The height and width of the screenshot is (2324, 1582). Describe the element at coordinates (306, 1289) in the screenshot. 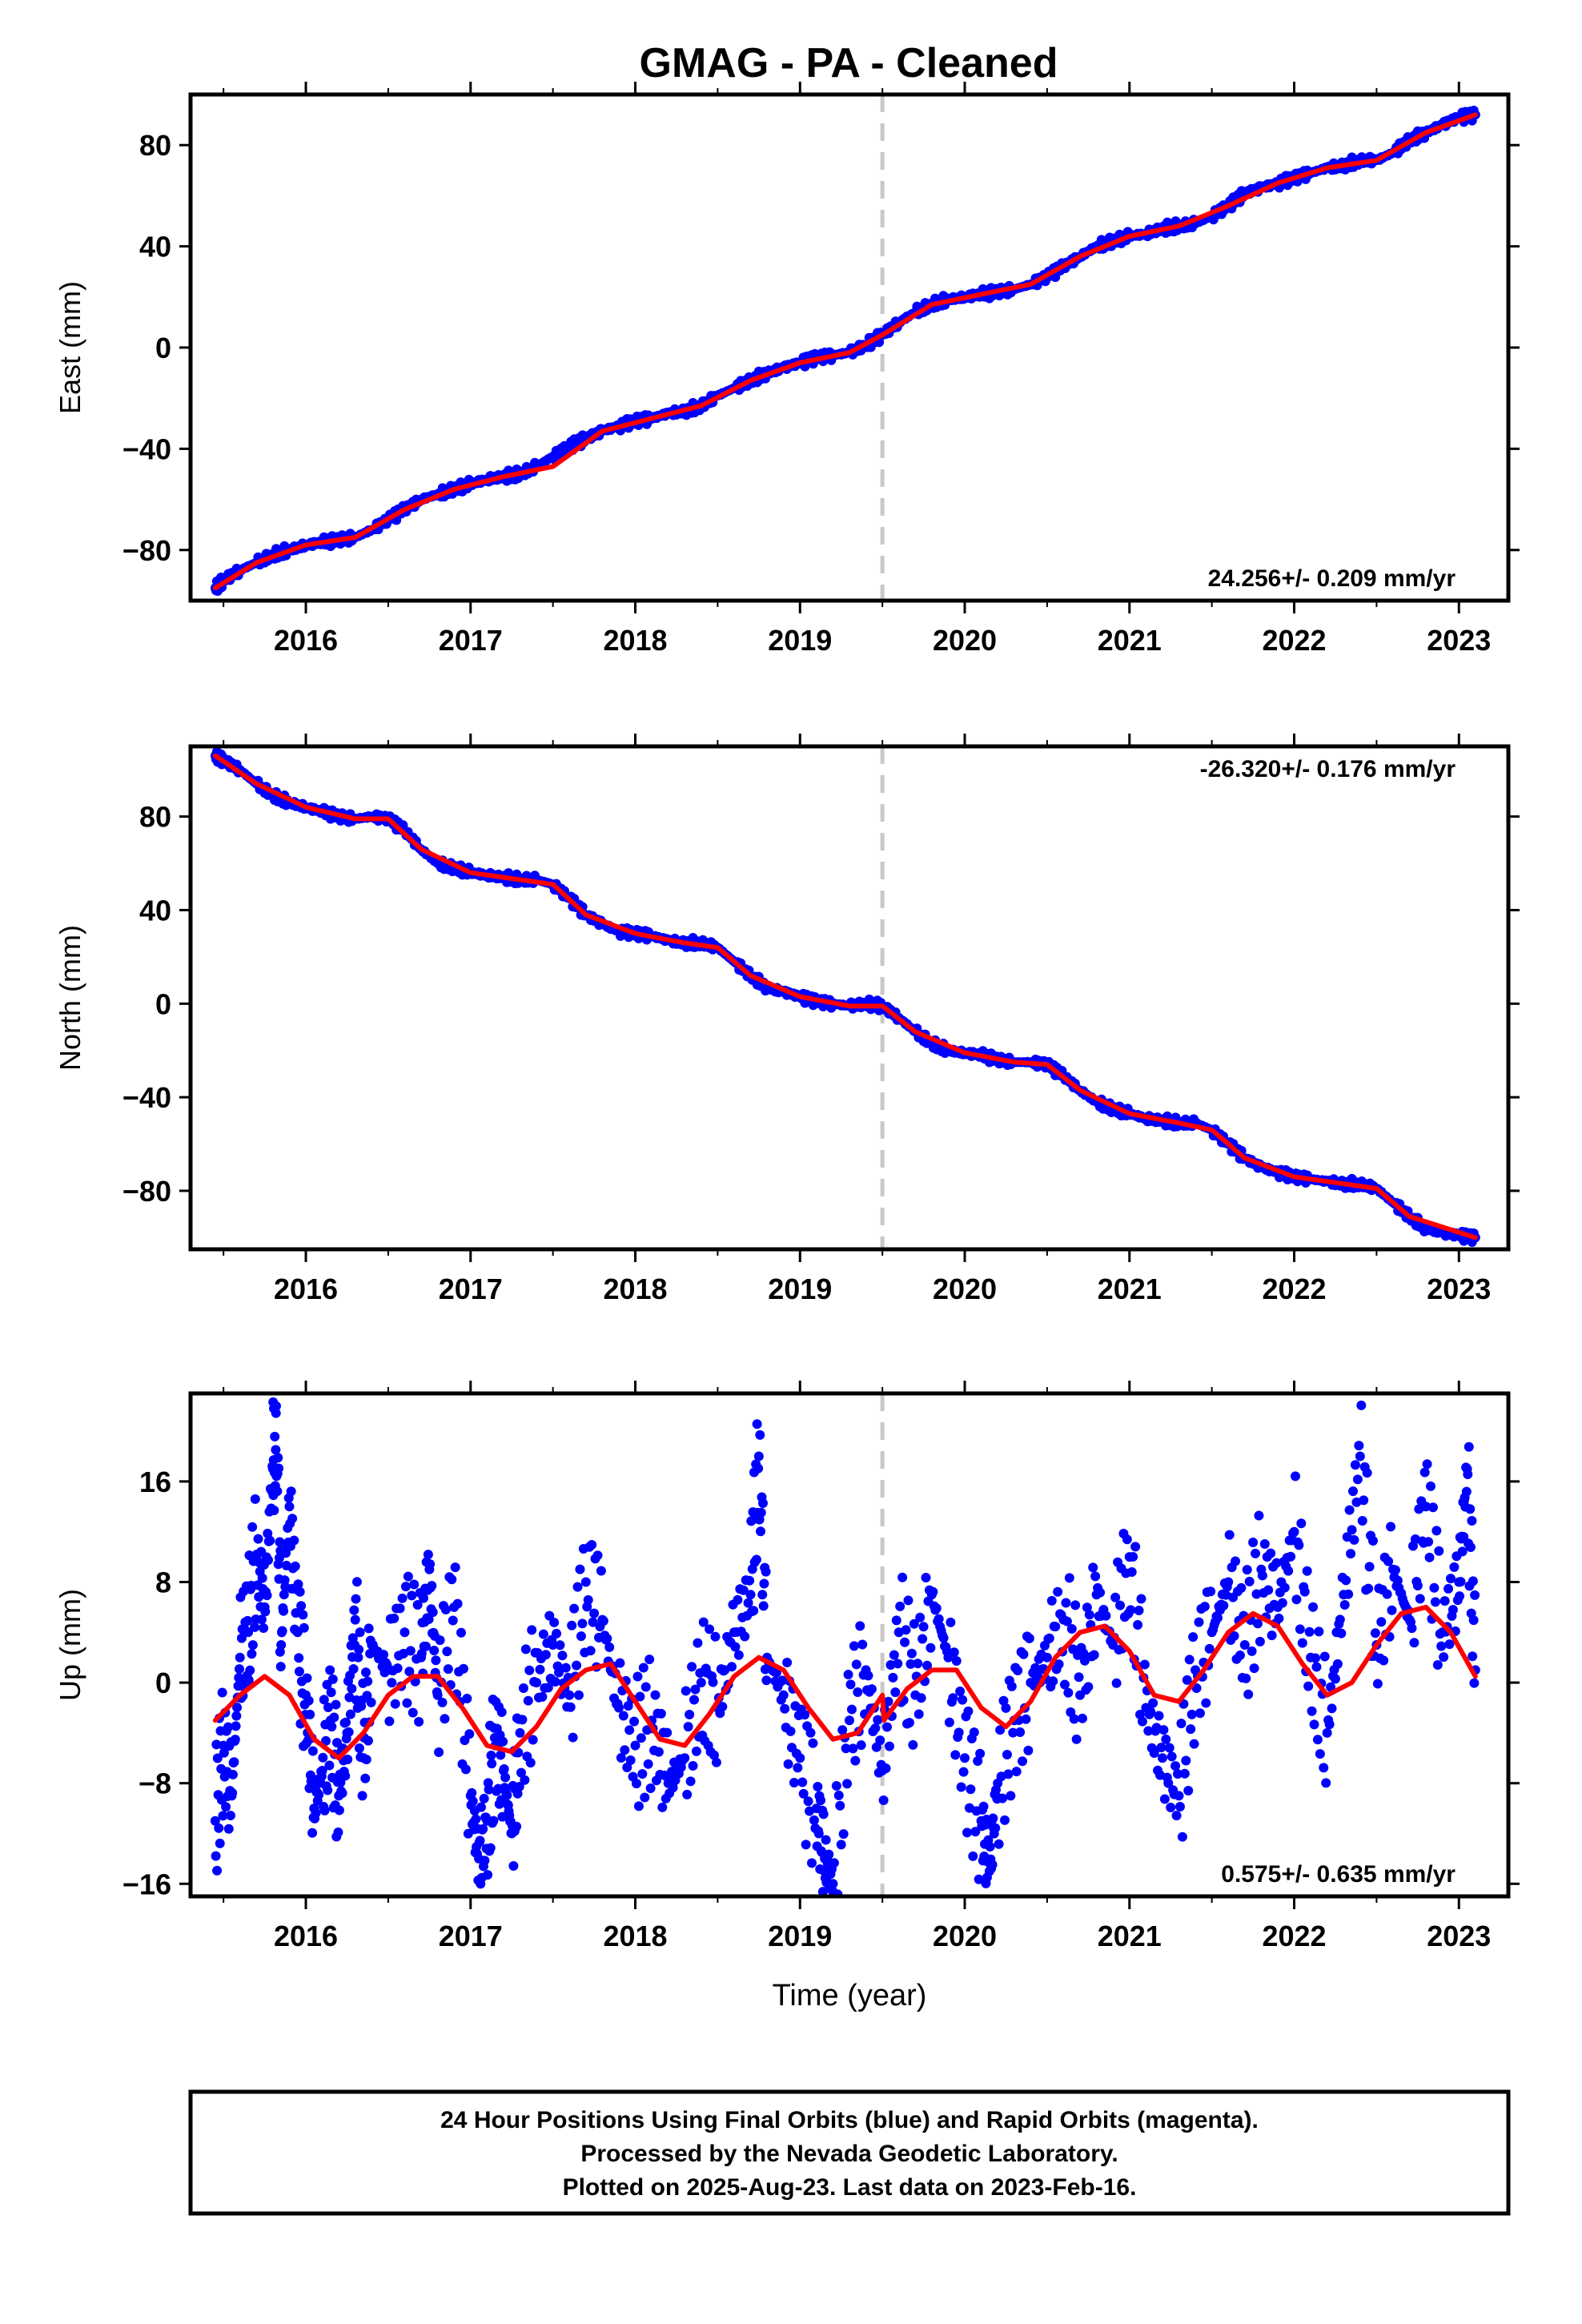

I see `x-tick-label: 2016` at that location.